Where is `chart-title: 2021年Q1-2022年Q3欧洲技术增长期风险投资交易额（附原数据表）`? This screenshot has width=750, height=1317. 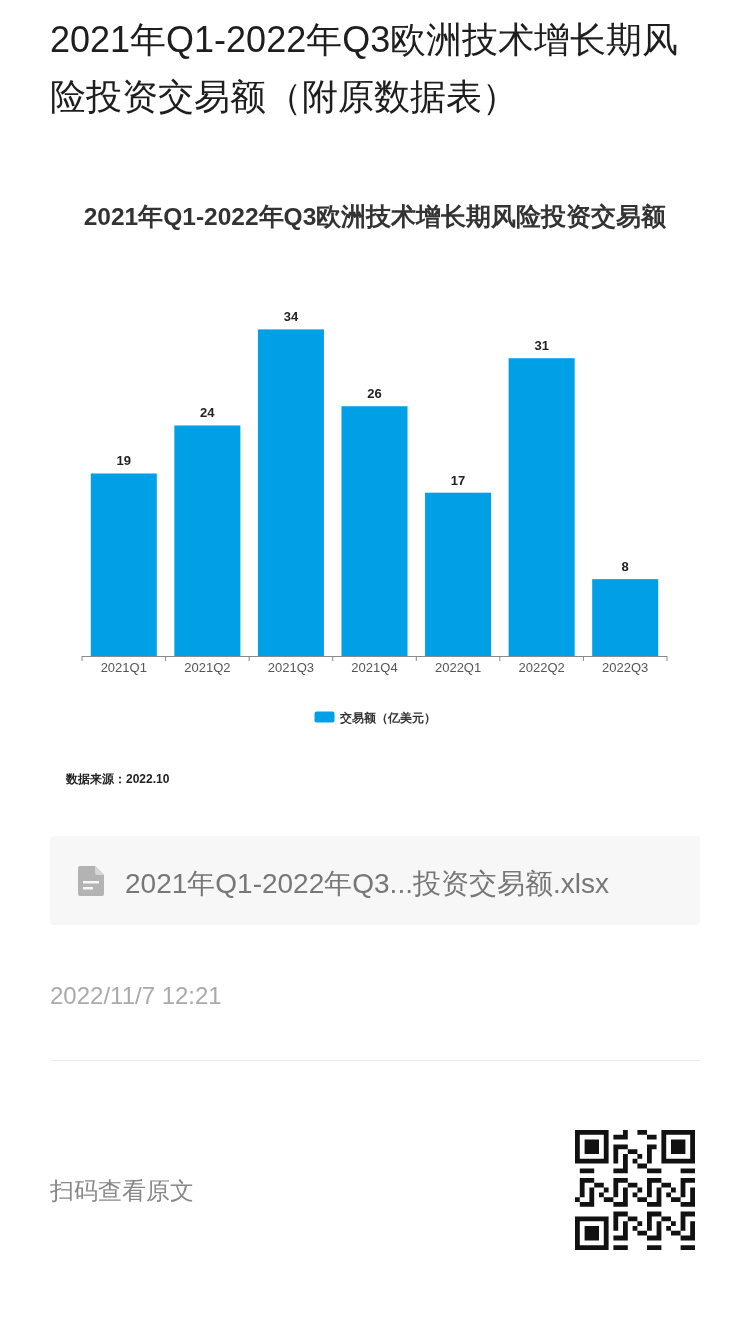 chart-title: 2021年Q1-2022年Q3欧洲技术增长期风险投资交易额（附原数据表） is located at coordinates (365, 68).